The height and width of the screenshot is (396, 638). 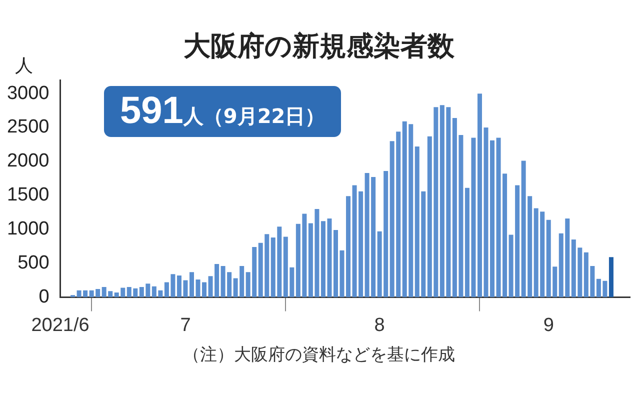 I want to click on y-tick-label: 1000, so click(x=28, y=229).